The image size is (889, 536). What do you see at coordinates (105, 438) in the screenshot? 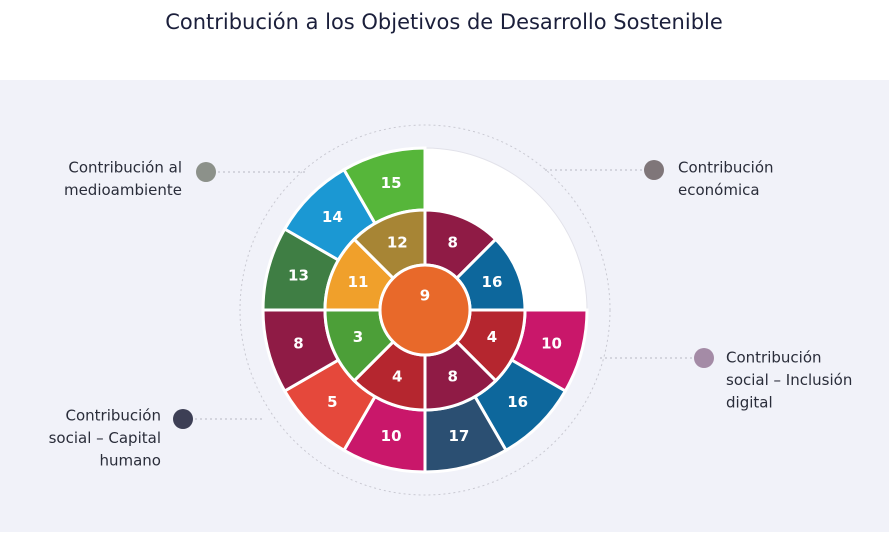
I see `group-label: social – Capital` at bounding box center [105, 438].